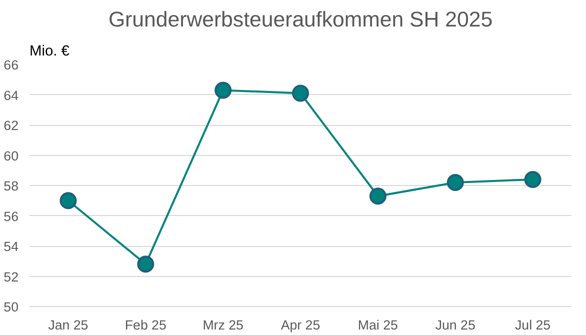  Describe the element at coordinates (68, 325) in the screenshot. I see `x-tick-label: Jan 25` at that location.